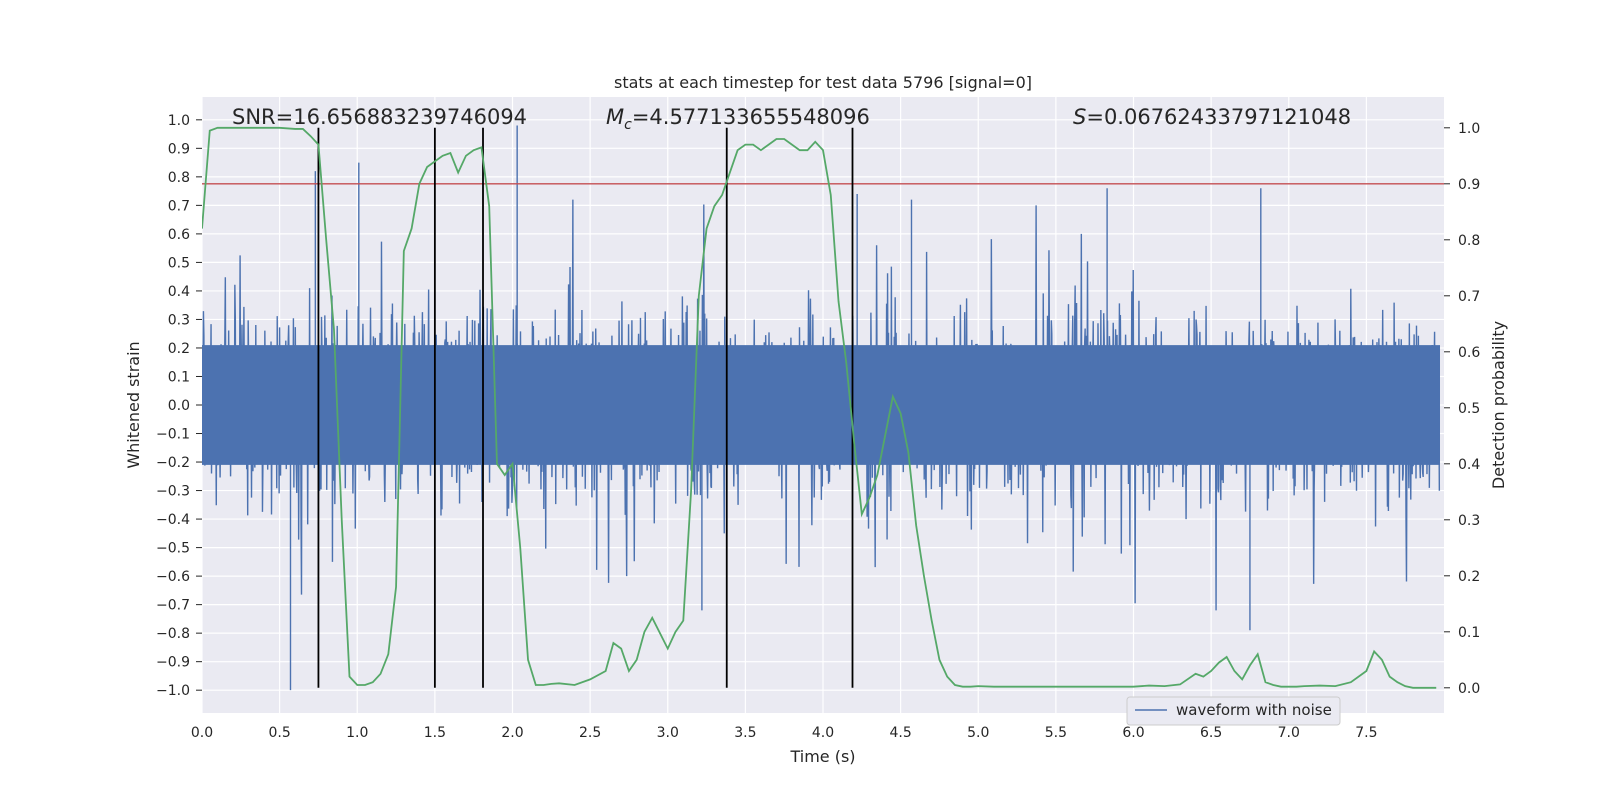 The height and width of the screenshot is (800, 1600). Describe the element at coordinates (745, 733) in the screenshot. I see `x-tick-label: 3.5` at that location.